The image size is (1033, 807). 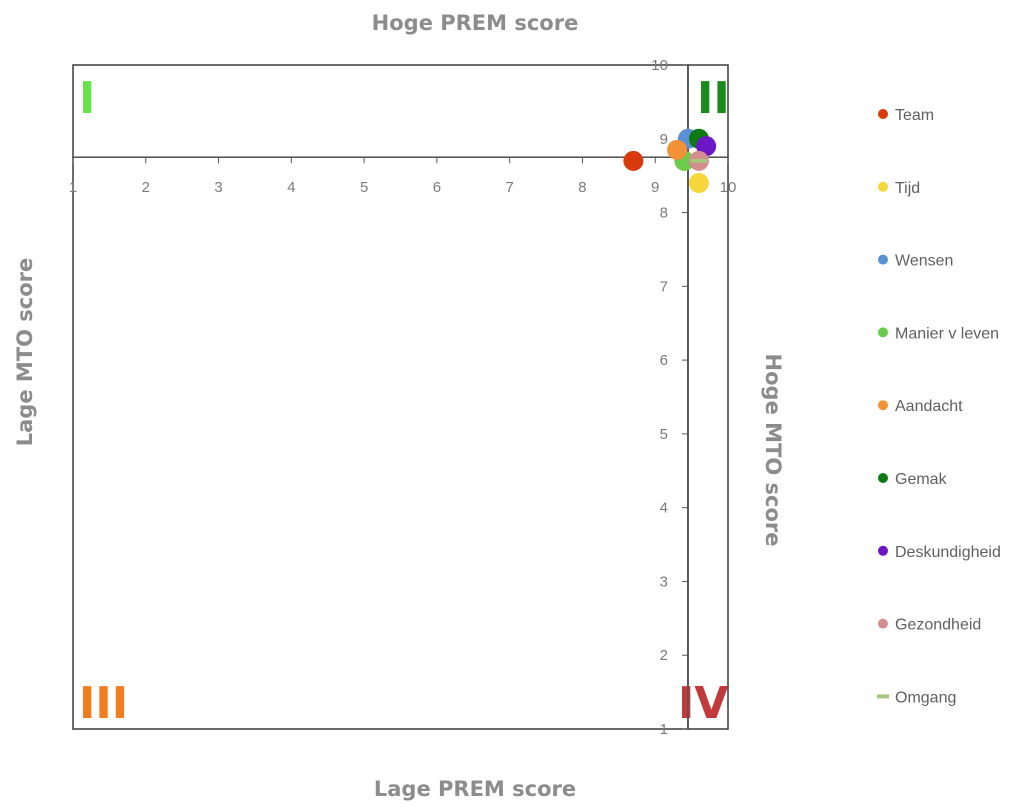 I want to click on quadrant-label-1: I, so click(x=87, y=98).